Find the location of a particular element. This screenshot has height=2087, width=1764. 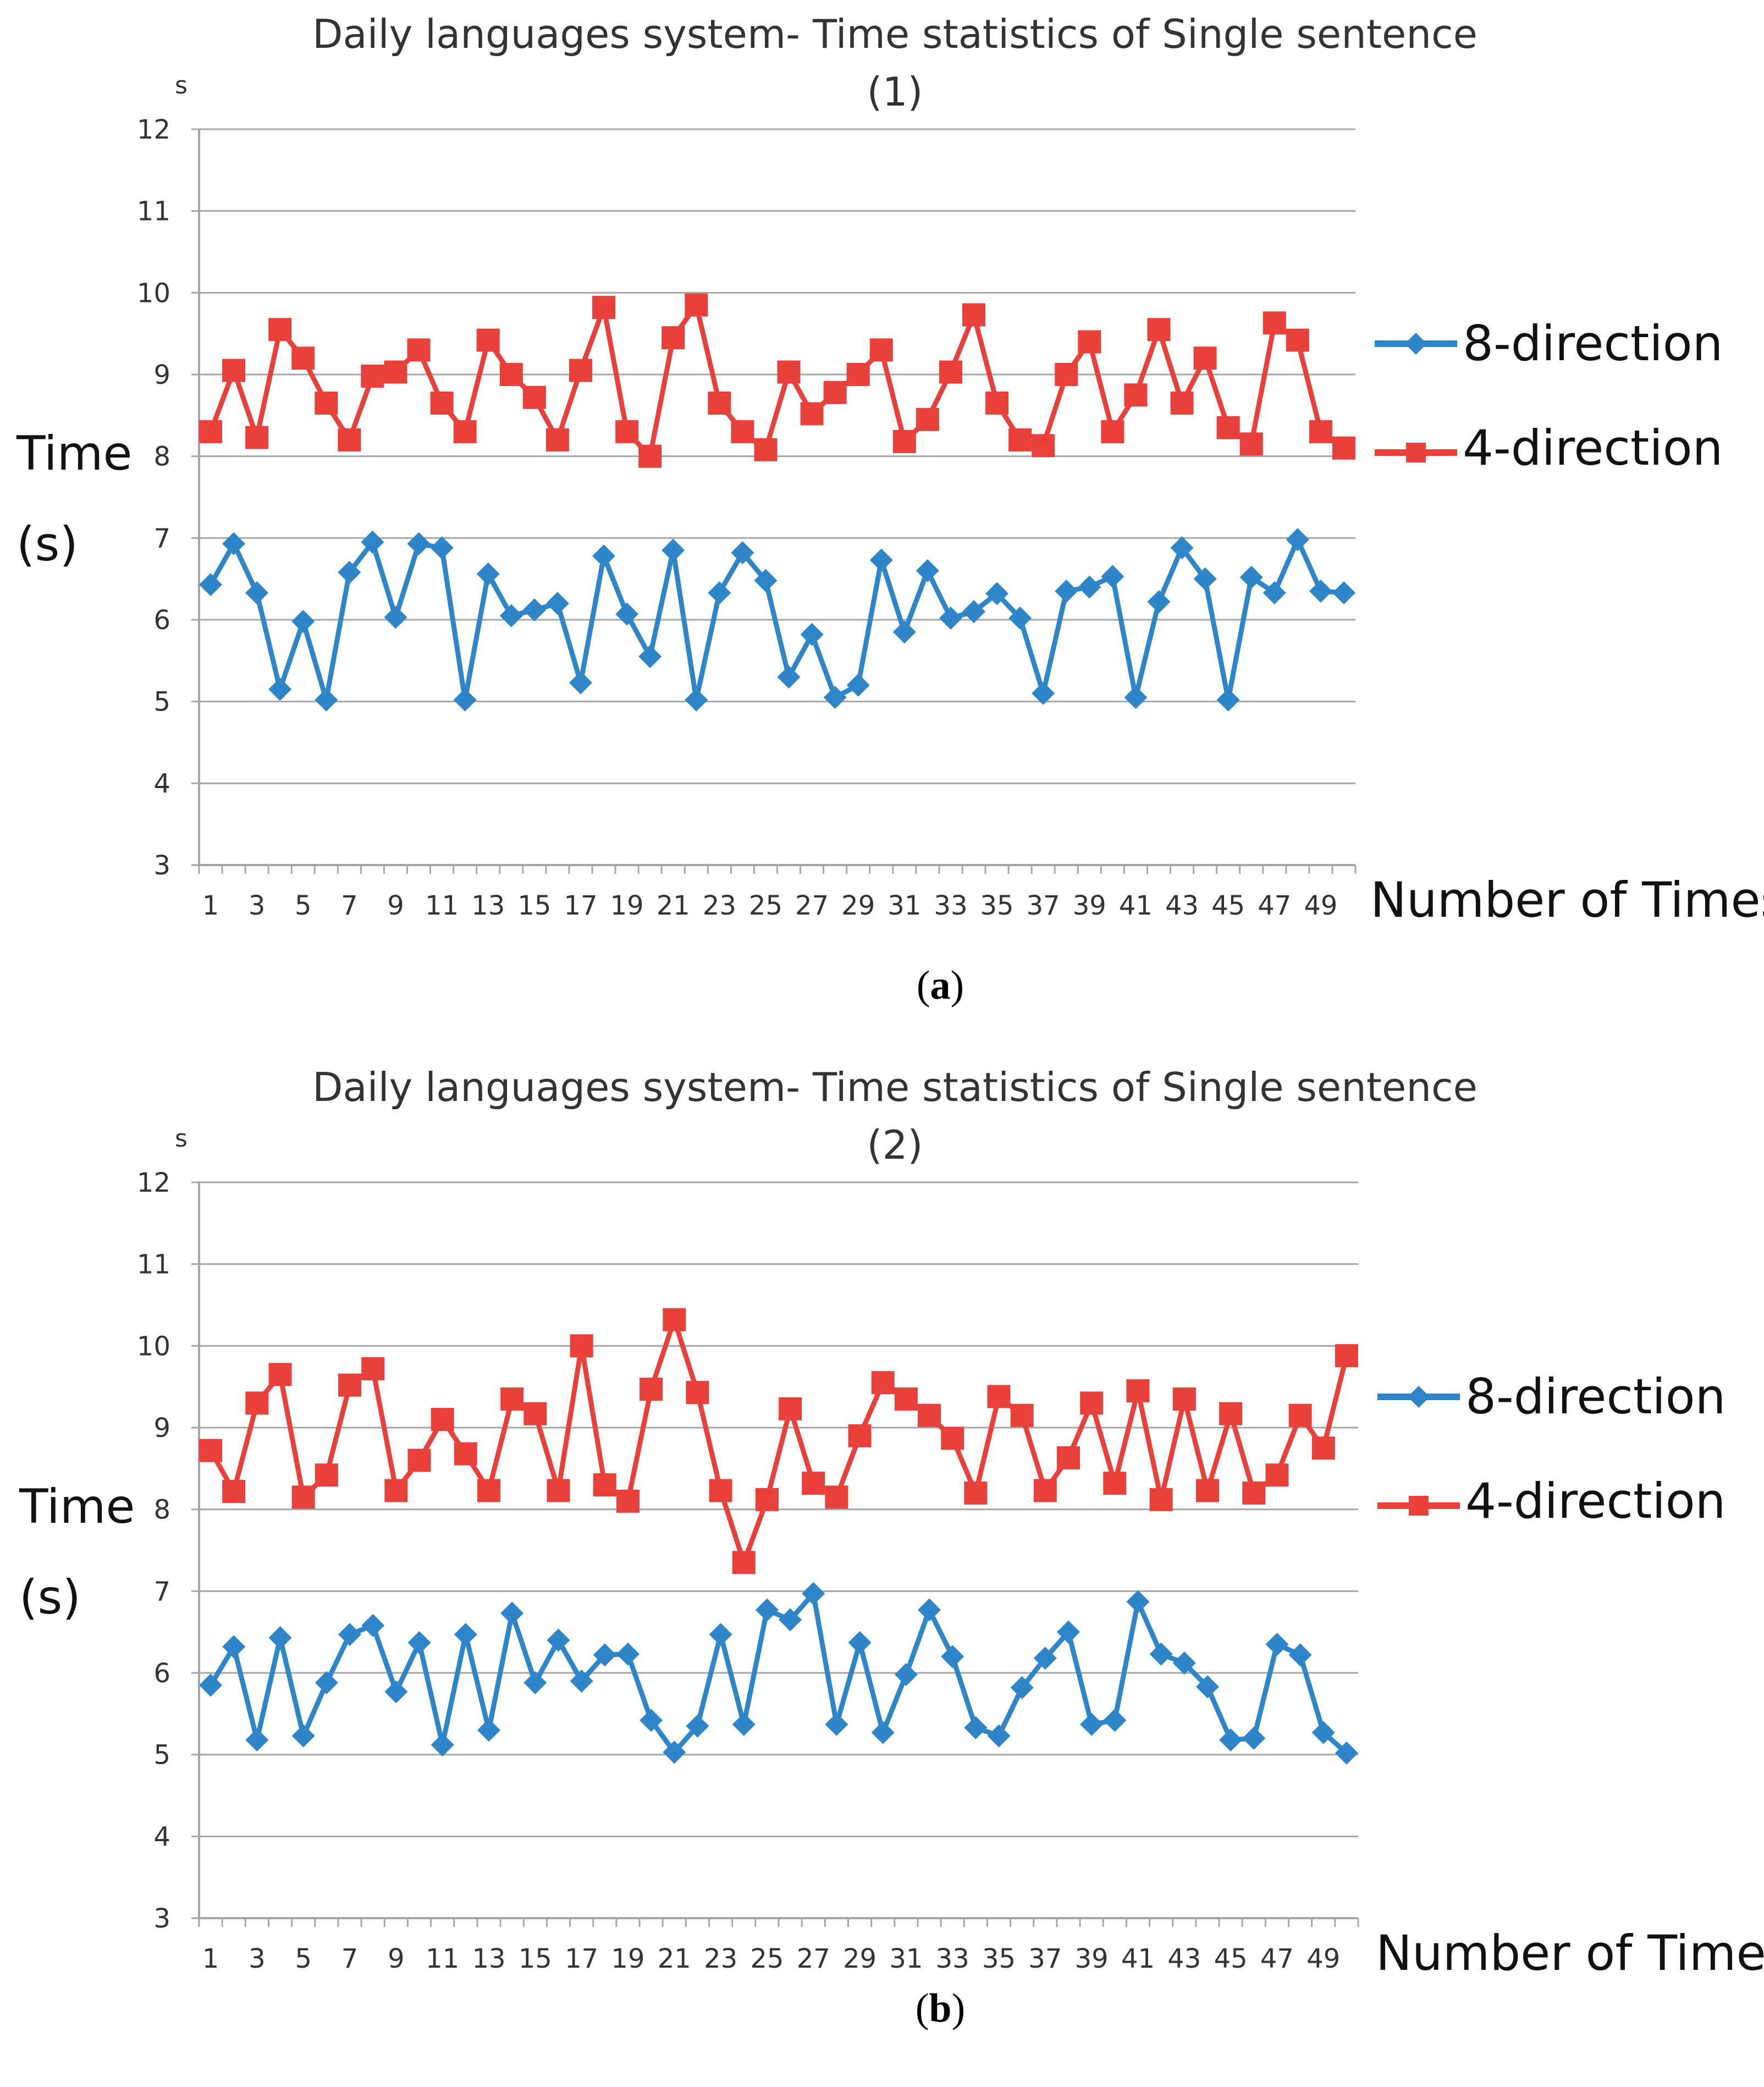

series-line-8-direction is located at coordinates (776, 620).